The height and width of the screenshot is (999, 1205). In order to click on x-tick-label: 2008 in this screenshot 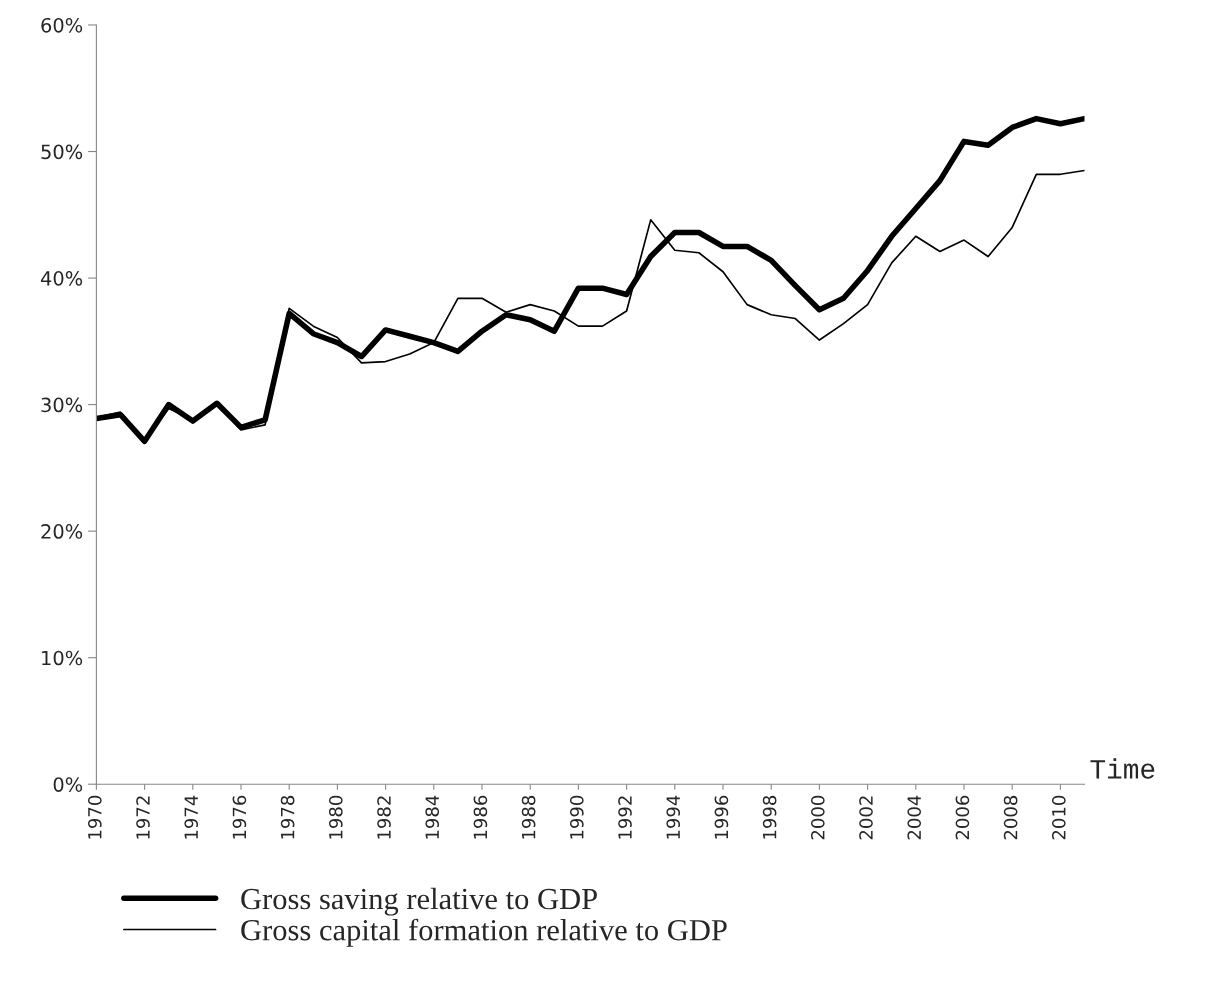, I will do `click(1010, 817)`.